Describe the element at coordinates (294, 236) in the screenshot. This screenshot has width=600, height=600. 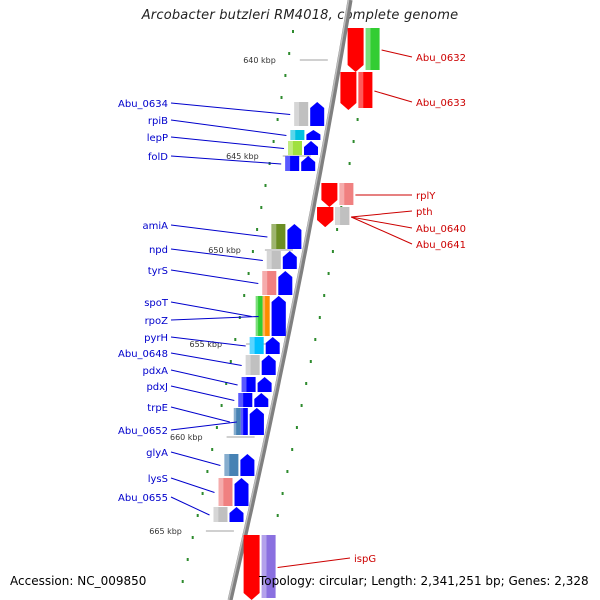
I see `gene-arrow-amiA` at that location.